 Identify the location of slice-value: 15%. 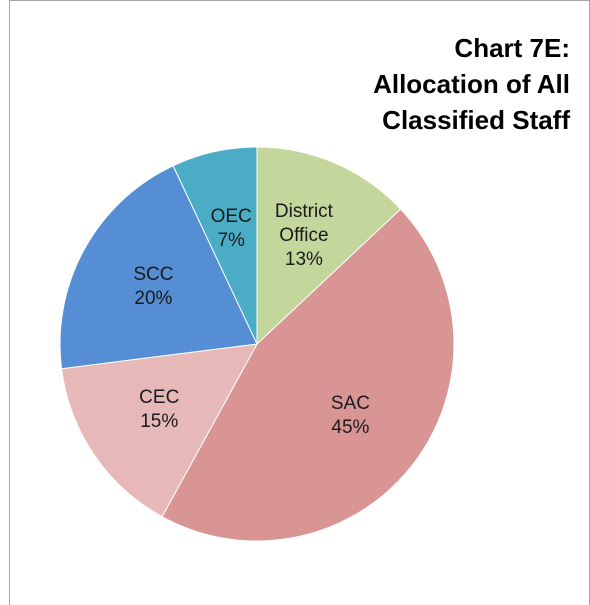
(159, 422).